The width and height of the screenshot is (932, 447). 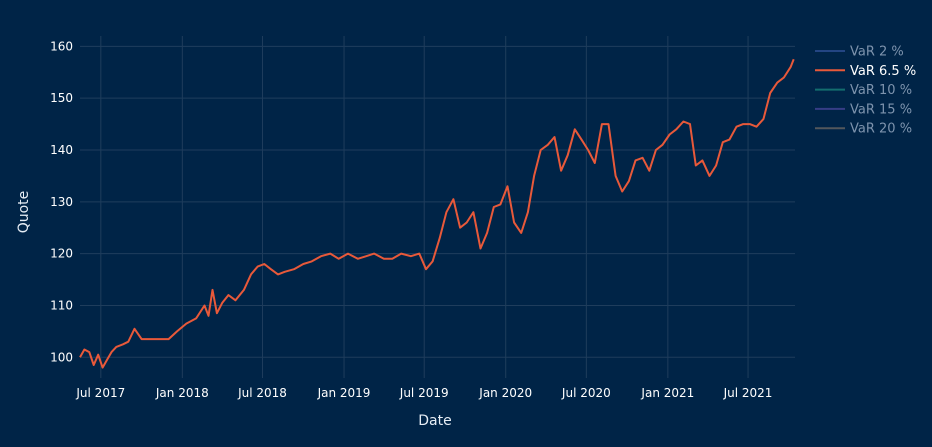 What do you see at coordinates (667, 393) in the screenshot?
I see `x-tick-label: Jan 2021` at bounding box center [667, 393].